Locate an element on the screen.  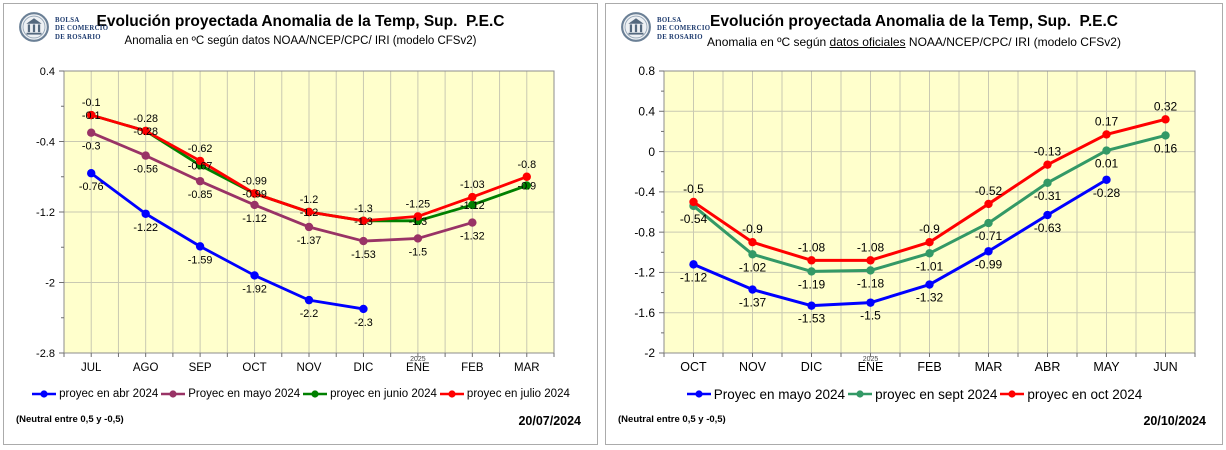
legend-label: Proyec en mayo 2024 is located at coordinates (779, 394).